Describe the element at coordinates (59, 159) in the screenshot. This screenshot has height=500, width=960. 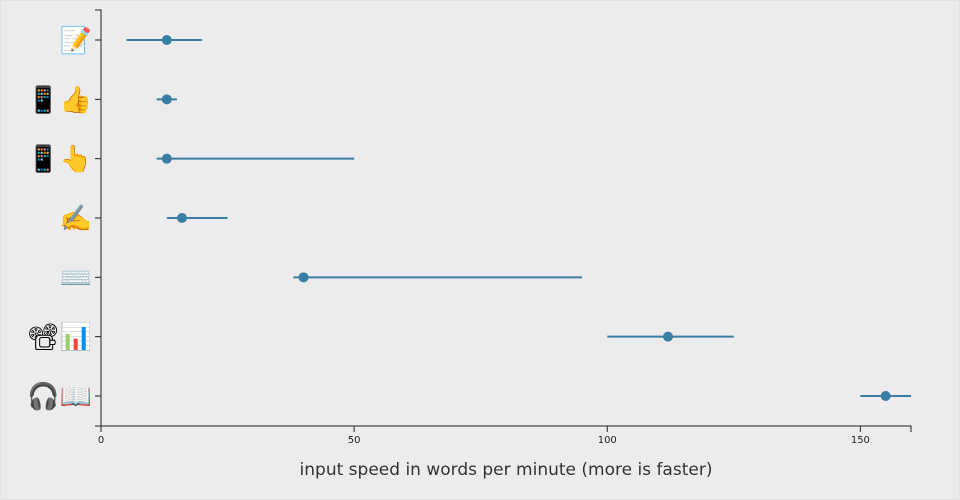
I see `category-label: 📱👆` at that location.